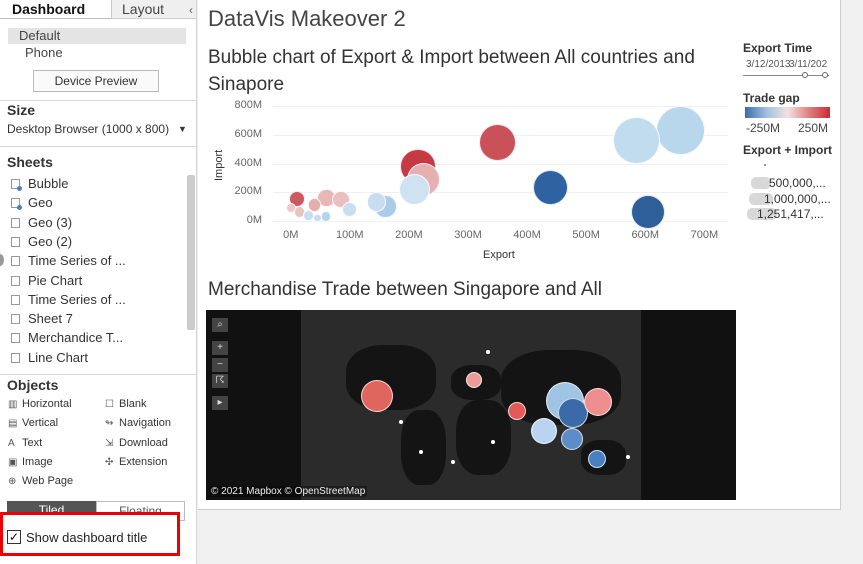 This screenshot has width=863, height=564. I want to click on sheet-item: Geo (2), so click(41, 242).